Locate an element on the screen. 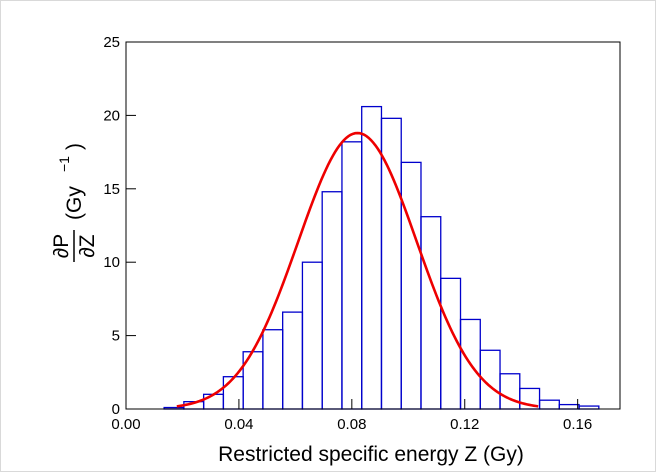  y-tick-label: 25 is located at coordinates (111, 42).